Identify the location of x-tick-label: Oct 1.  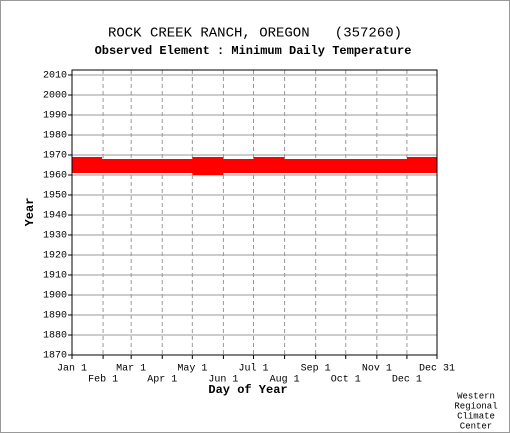
(346, 380).